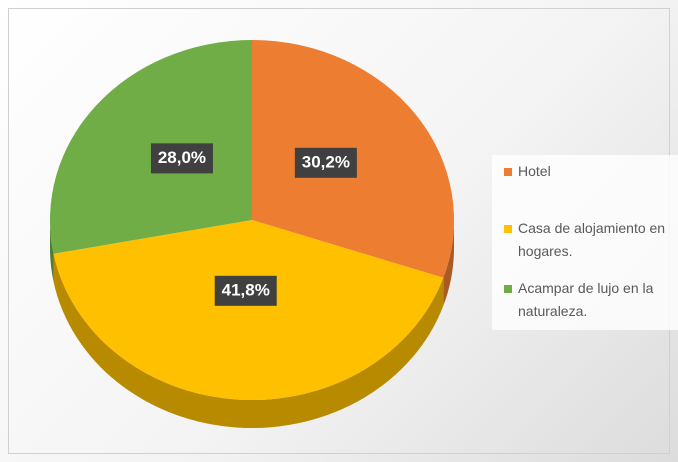 The image size is (678, 462). I want to click on legend-item: Acampar de lujo en la naturaleza., so click(588, 300).